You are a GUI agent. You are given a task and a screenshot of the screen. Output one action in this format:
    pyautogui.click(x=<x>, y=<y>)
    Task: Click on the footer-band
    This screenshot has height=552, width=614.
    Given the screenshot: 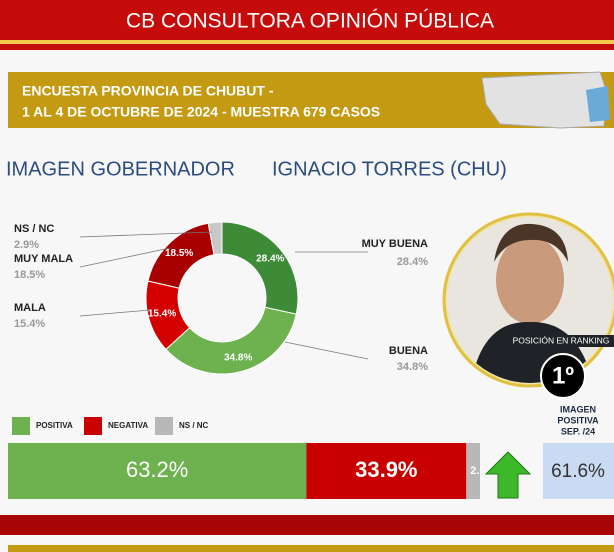 What is the action you would take?
    pyautogui.click(x=307, y=525)
    